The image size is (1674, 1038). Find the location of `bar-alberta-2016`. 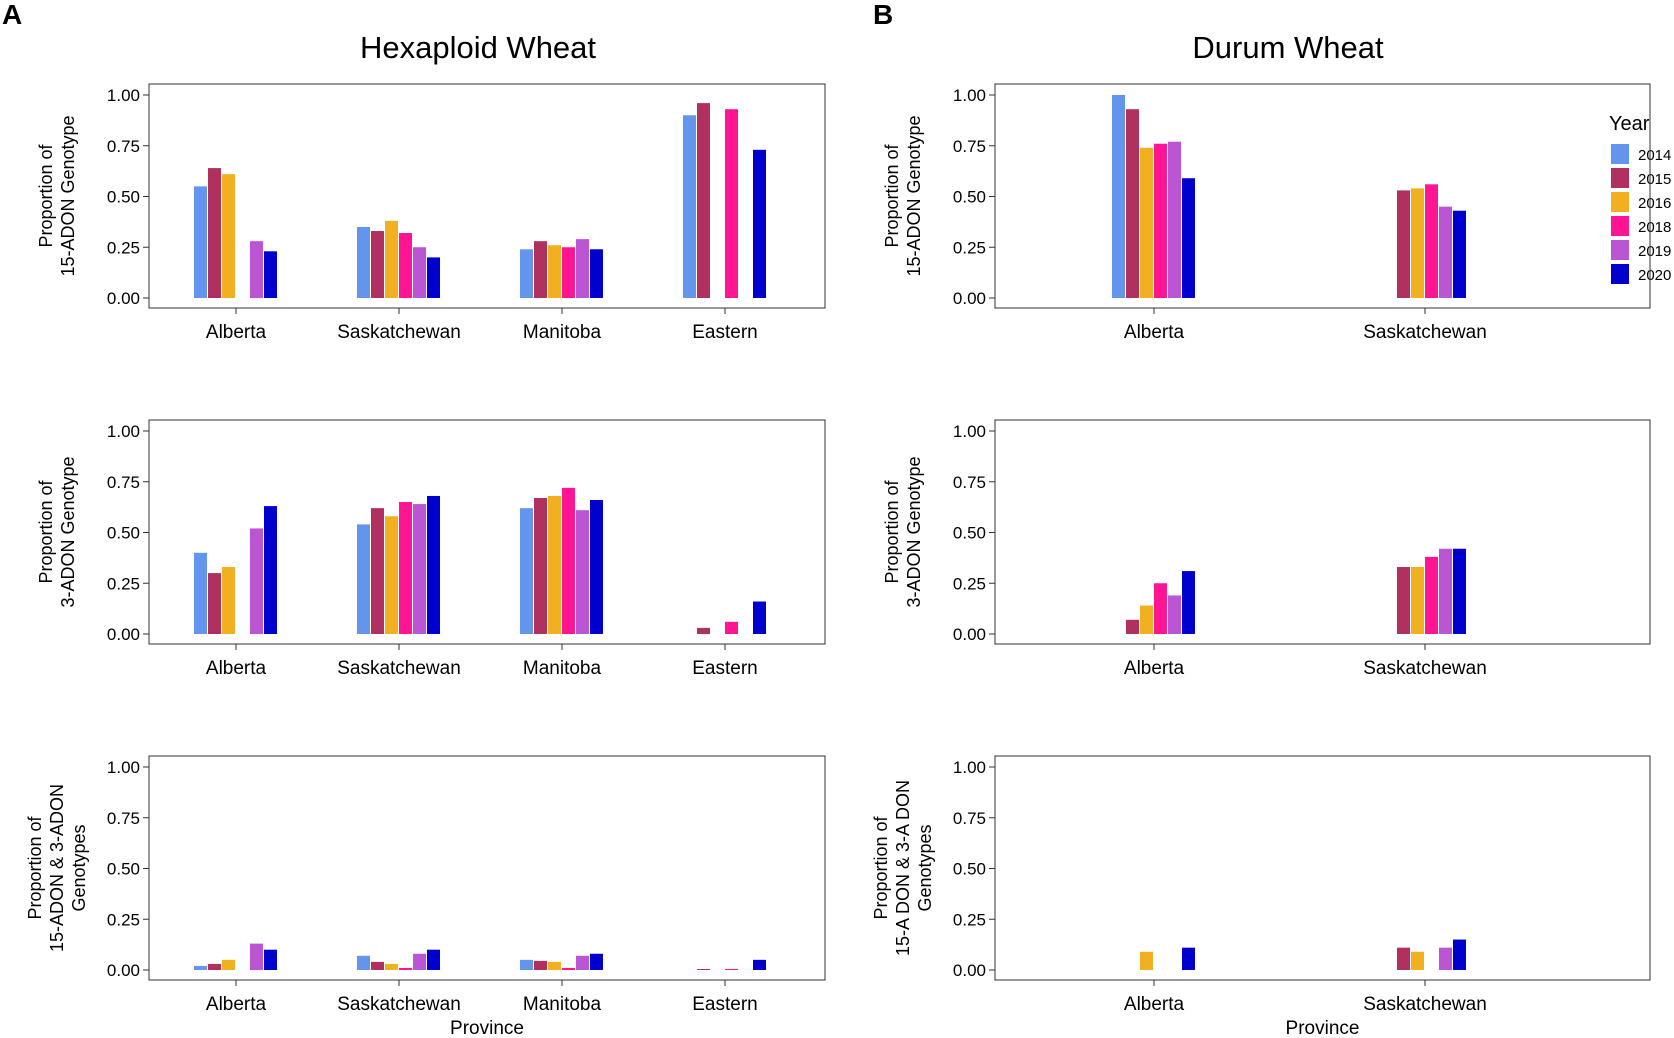

bar-alberta-2016 is located at coordinates (228, 236).